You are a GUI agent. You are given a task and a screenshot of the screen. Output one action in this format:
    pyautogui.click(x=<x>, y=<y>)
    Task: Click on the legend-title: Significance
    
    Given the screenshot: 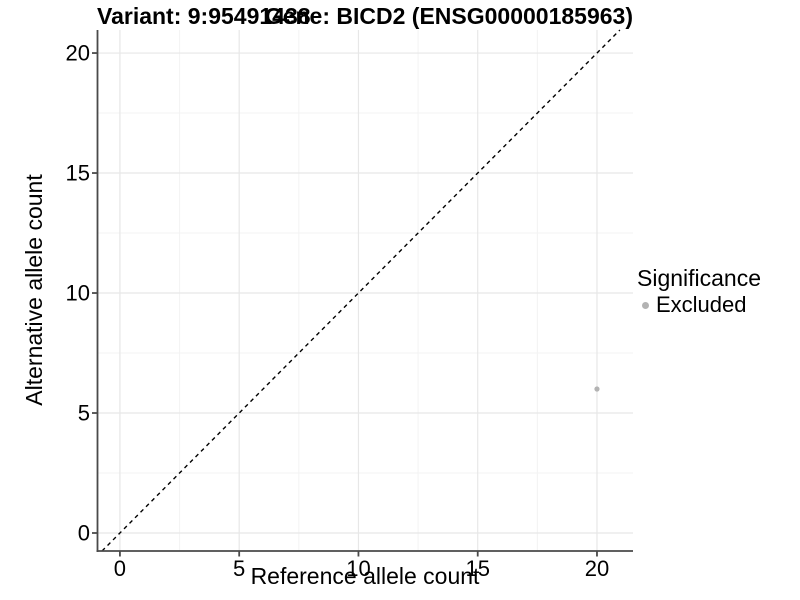 What is the action you would take?
    pyautogui.click(x=699, y=278)
    